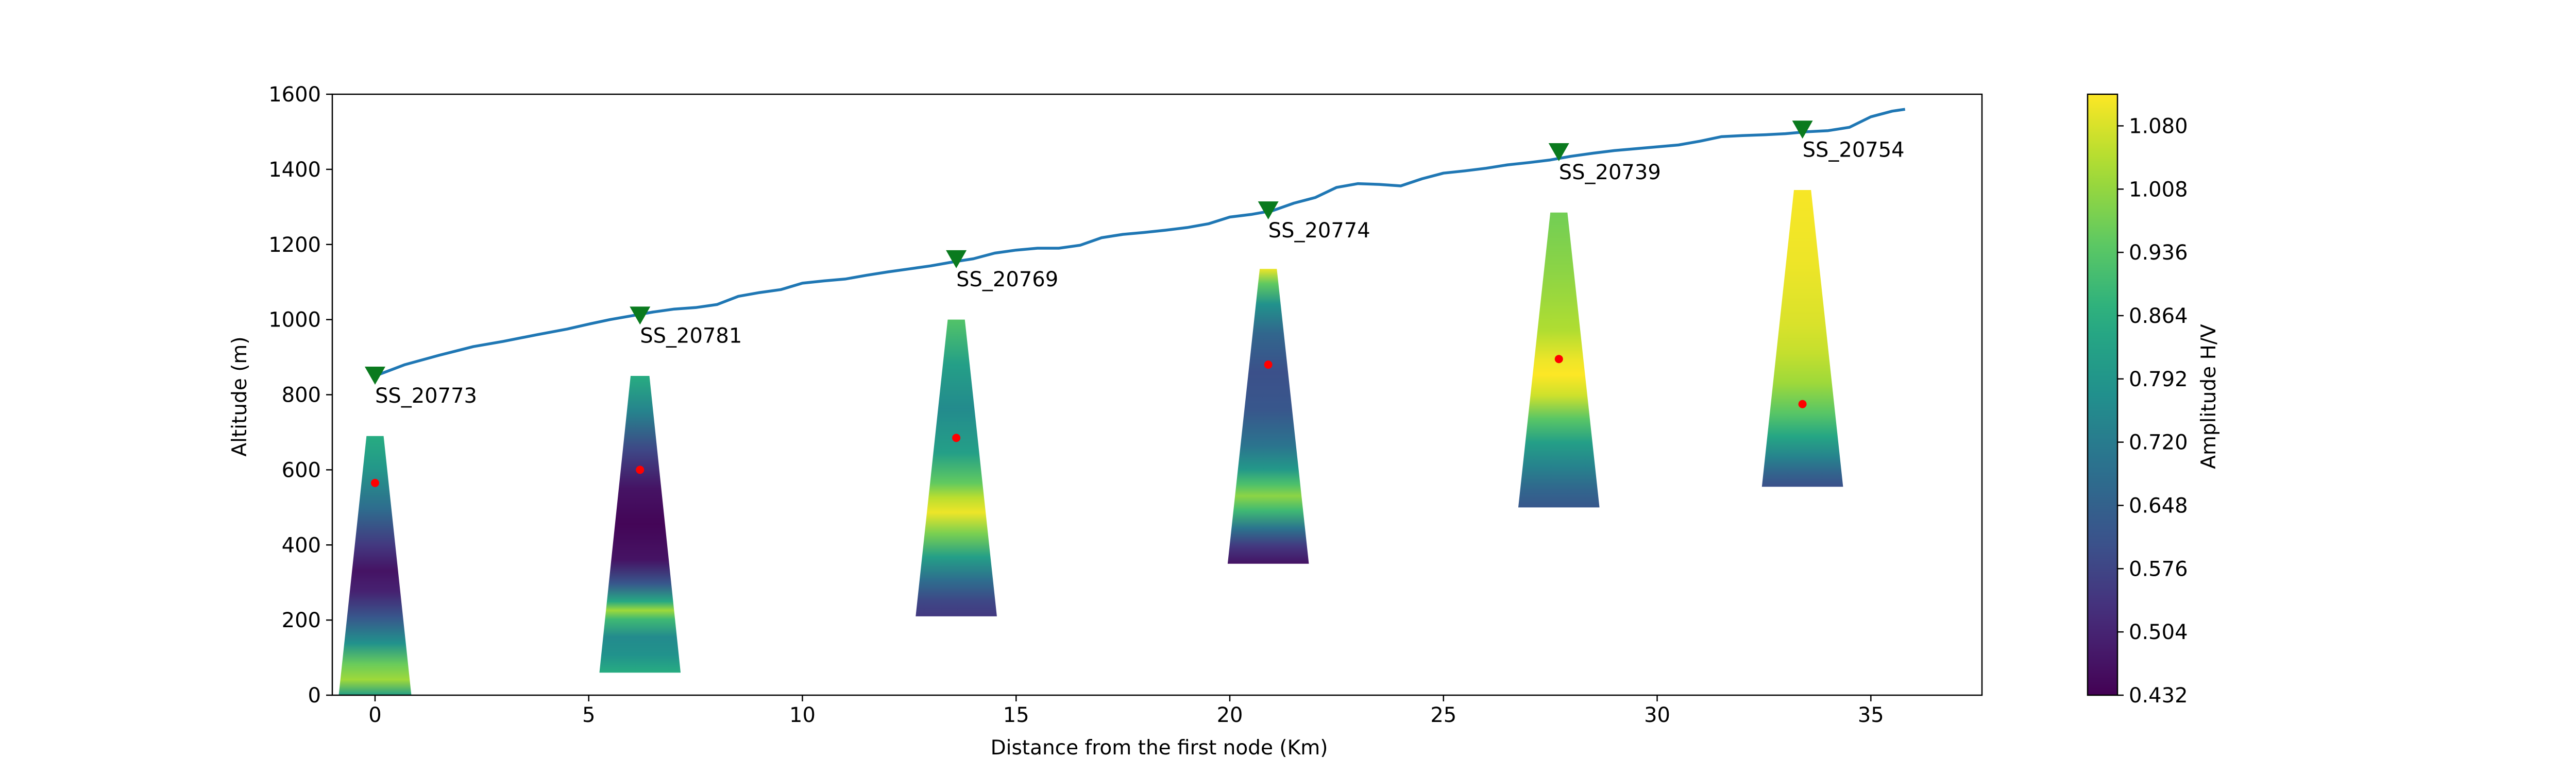 This screenshot has height=775, width=2576. What do you see at coordinates (1319, 231) in the screenshot?
I see `station-label-SS_20774: SS_20774` at bounding box center [1319, 231].